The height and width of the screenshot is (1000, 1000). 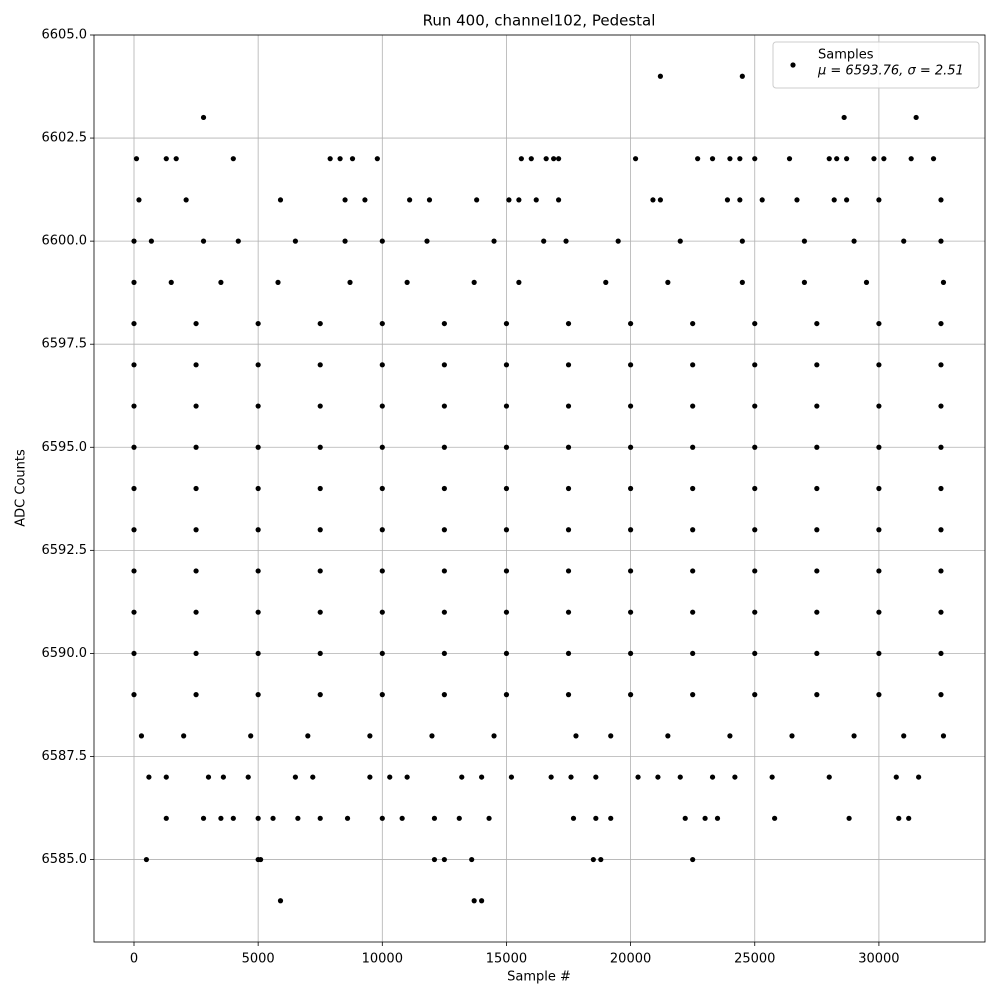 What do you see at coordinates (754, 959) in the screenshot?
I see `x-tick-label: 25000` at bounding box center [754, 959].